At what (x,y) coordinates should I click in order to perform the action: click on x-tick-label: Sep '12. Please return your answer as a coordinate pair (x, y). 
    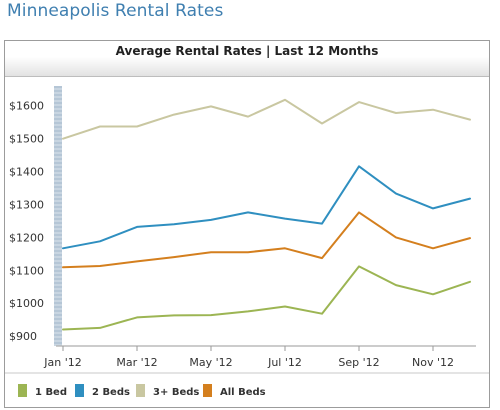
    Looking at the image, I should click on (358, 362).